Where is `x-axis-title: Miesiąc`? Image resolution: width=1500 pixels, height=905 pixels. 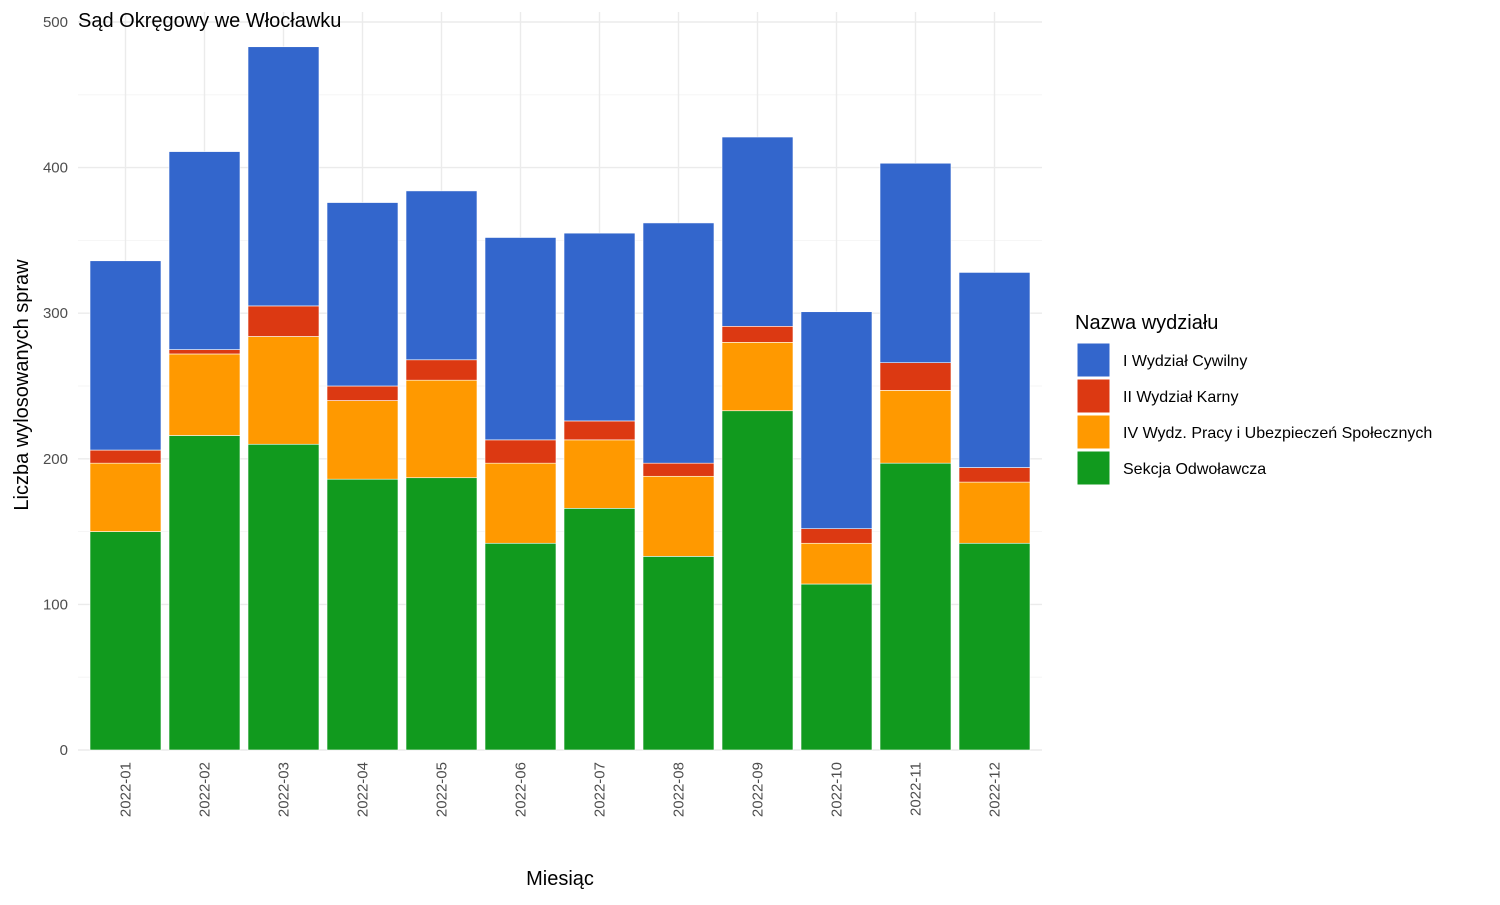 x-axis-title: Miesiąc is located at coordinates (560, 879).